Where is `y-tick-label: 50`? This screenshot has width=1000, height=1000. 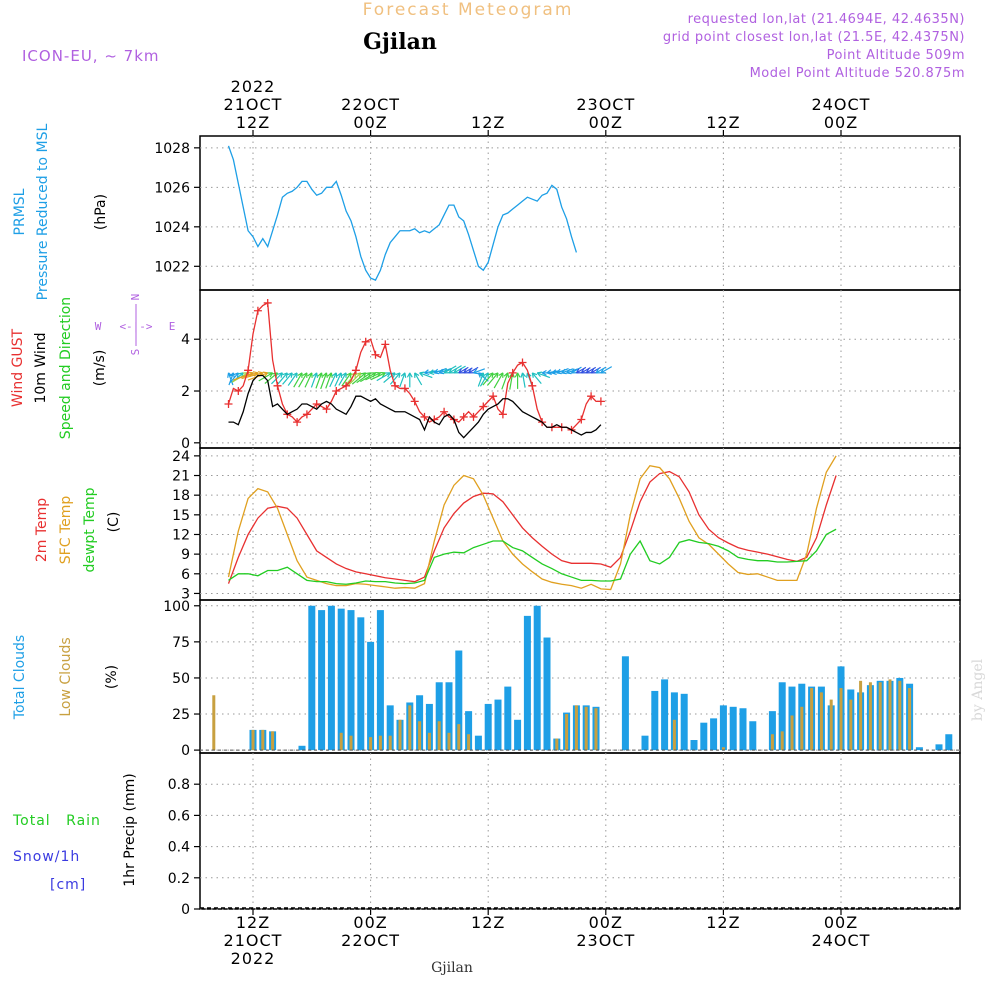
y-tick-label: 50 is located at coordinates (181, 679).